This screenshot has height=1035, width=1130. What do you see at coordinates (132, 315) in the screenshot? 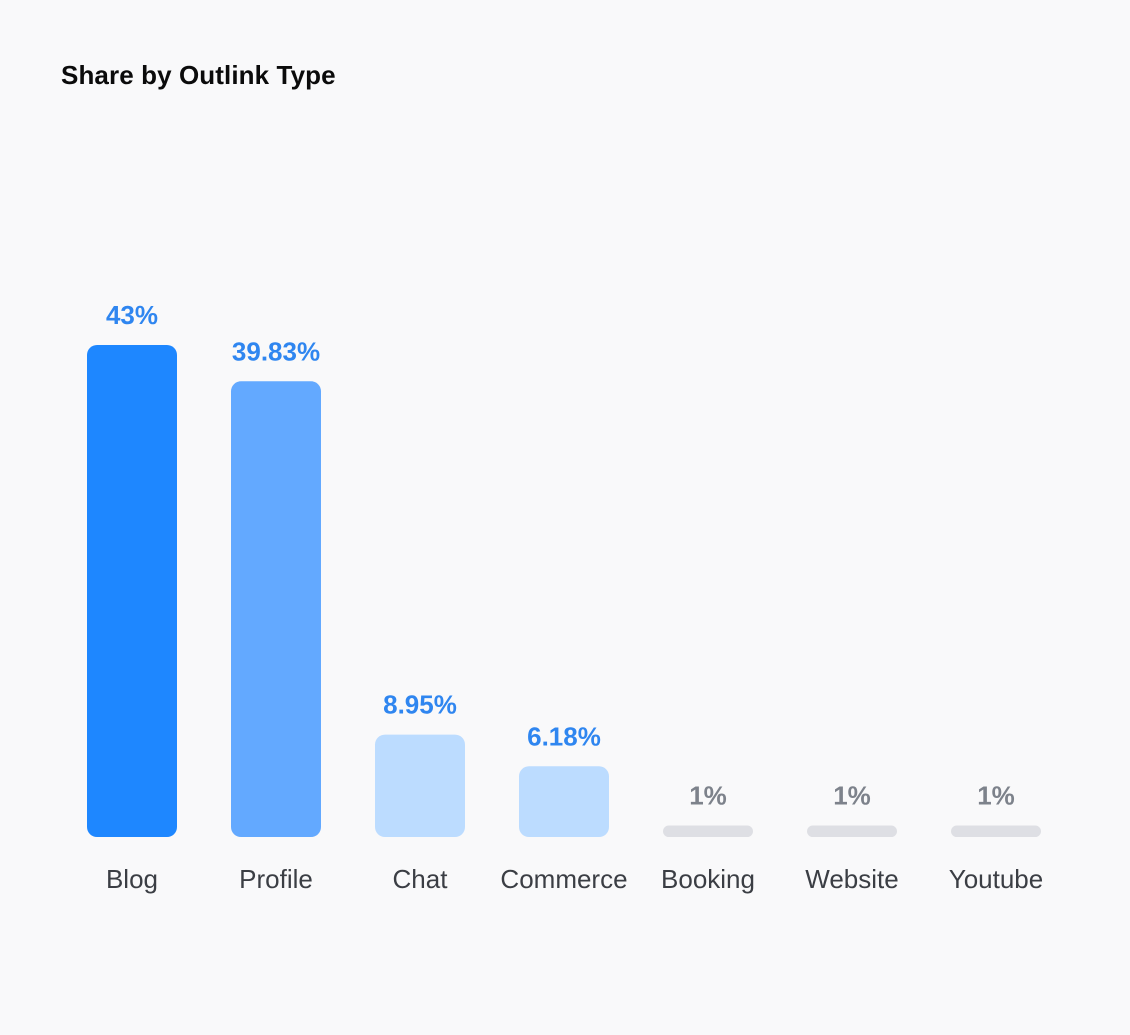
I see `value-label-blog: 43%` at bounding box center [132, 315].